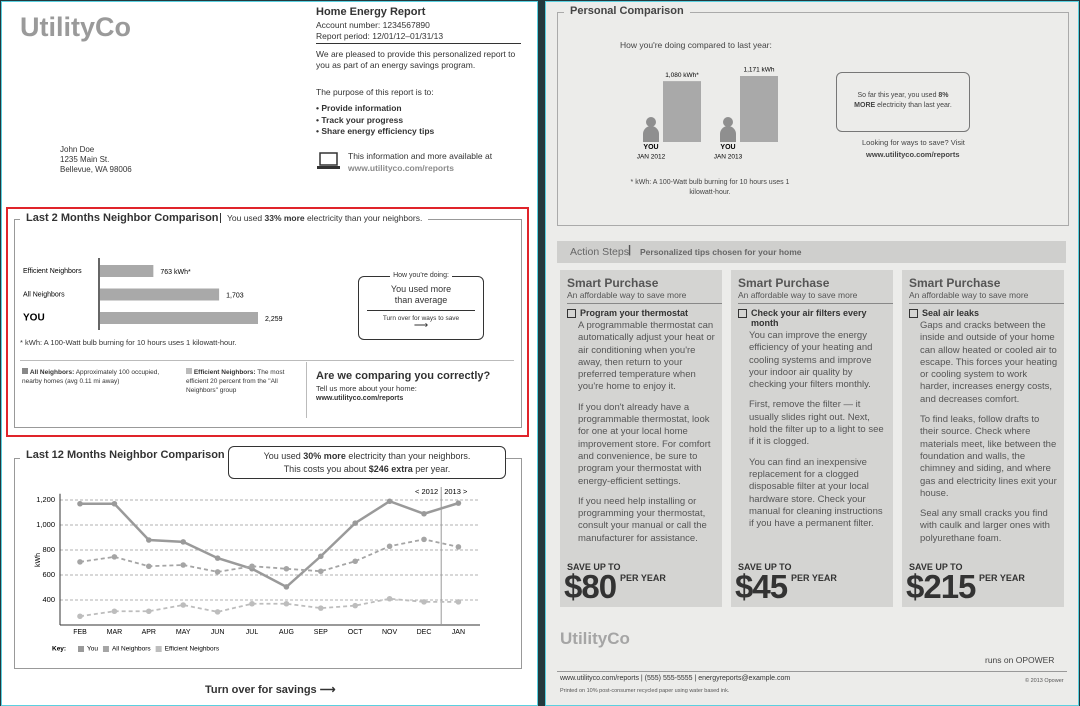 The width and height of the screenshot is (1080, 706). I want to click on computer-icon, so click(328, 160).